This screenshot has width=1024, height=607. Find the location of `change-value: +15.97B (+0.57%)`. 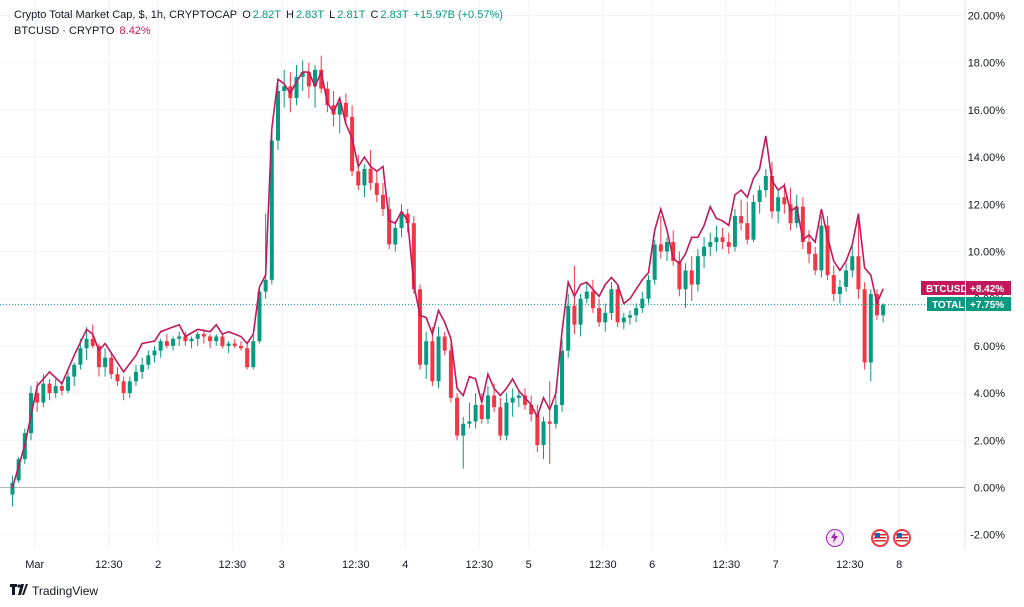

change-value: +15.97B (+0.57%) is located at coordinates (458, 15).